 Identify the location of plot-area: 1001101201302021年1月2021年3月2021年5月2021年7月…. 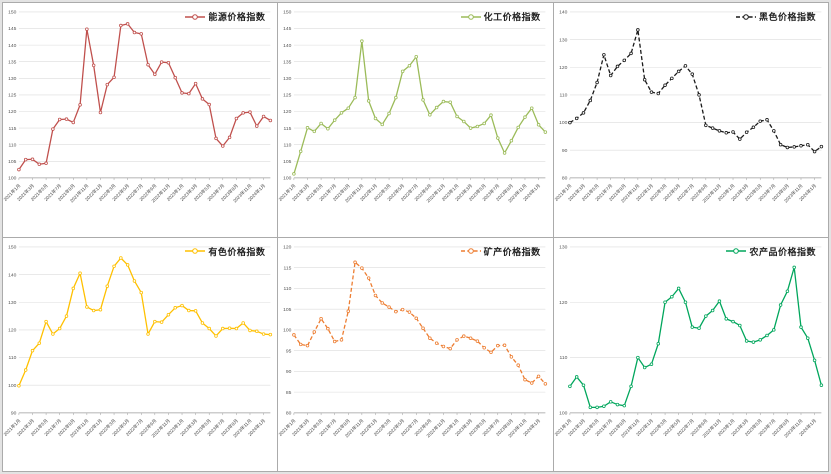
(688, 341).